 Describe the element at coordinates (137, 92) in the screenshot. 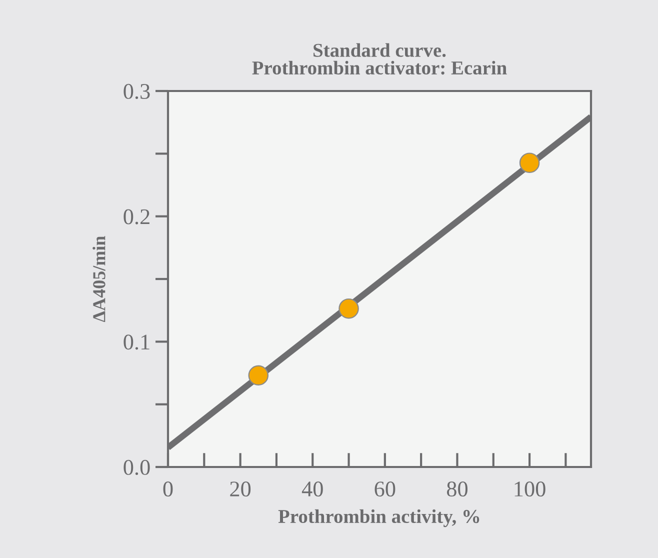

I see `y-tick-label: 0.3` at that location.